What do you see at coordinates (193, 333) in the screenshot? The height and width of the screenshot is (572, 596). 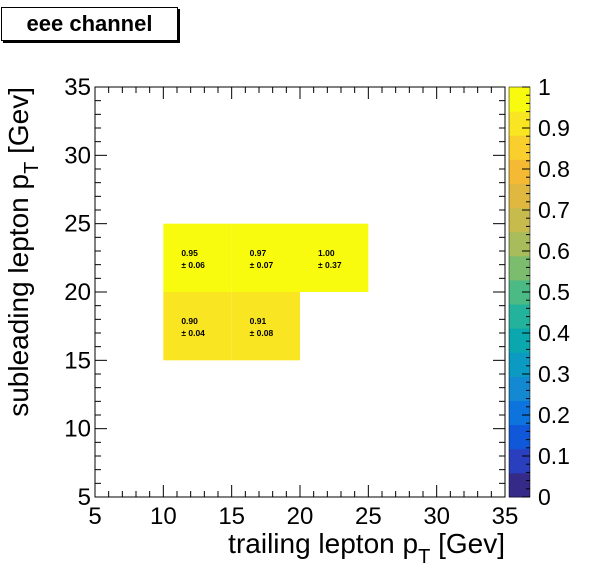 I see `cell-error-label: ± 0.04` at bounding box center [193, 333].